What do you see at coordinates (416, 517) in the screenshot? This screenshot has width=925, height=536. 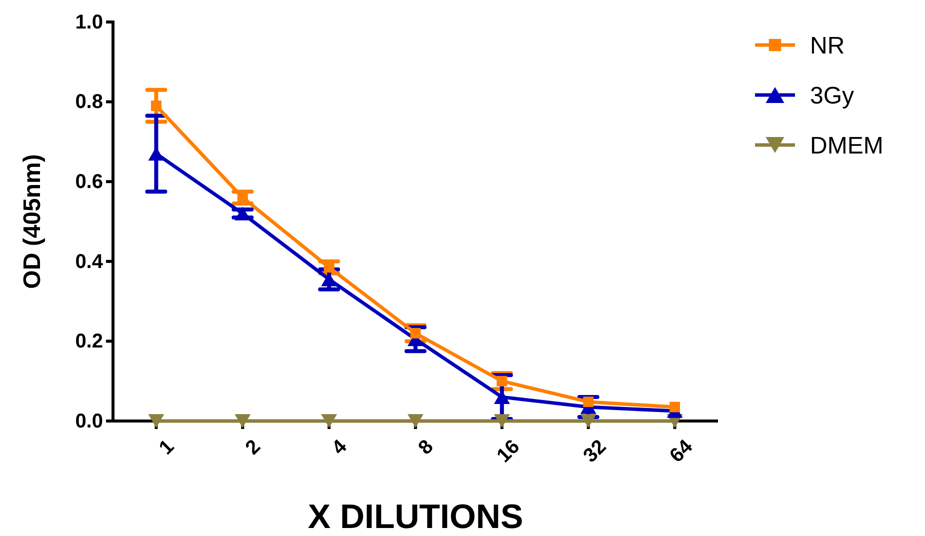 I see `x-axis-title: X DILUTIONS` at bounding box center [416, 517].